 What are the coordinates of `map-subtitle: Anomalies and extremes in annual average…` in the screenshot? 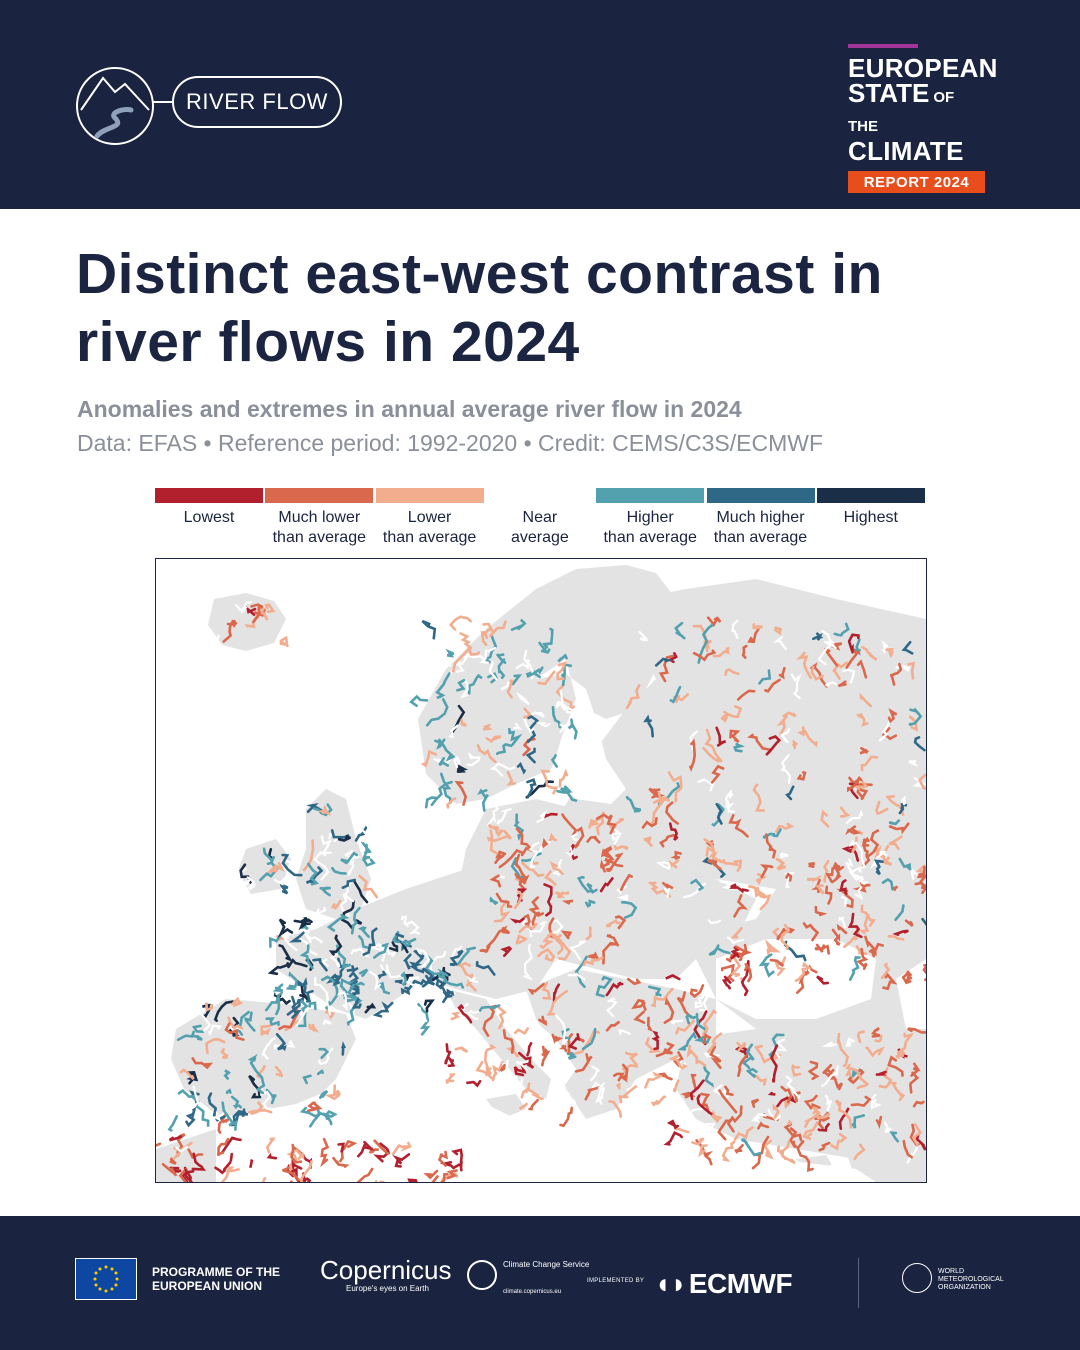 It's located at (409, 409).